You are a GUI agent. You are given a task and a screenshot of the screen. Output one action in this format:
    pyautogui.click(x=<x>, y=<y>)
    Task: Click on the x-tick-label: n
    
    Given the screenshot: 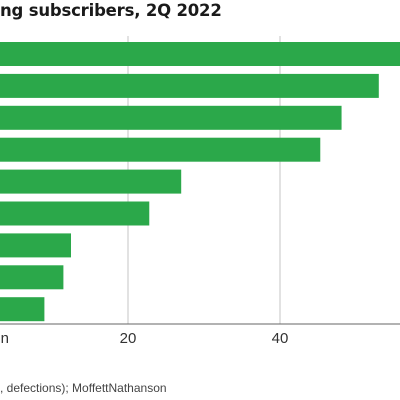 What is the action you would take?
    pyautogui.click(x=5, y=338)
    